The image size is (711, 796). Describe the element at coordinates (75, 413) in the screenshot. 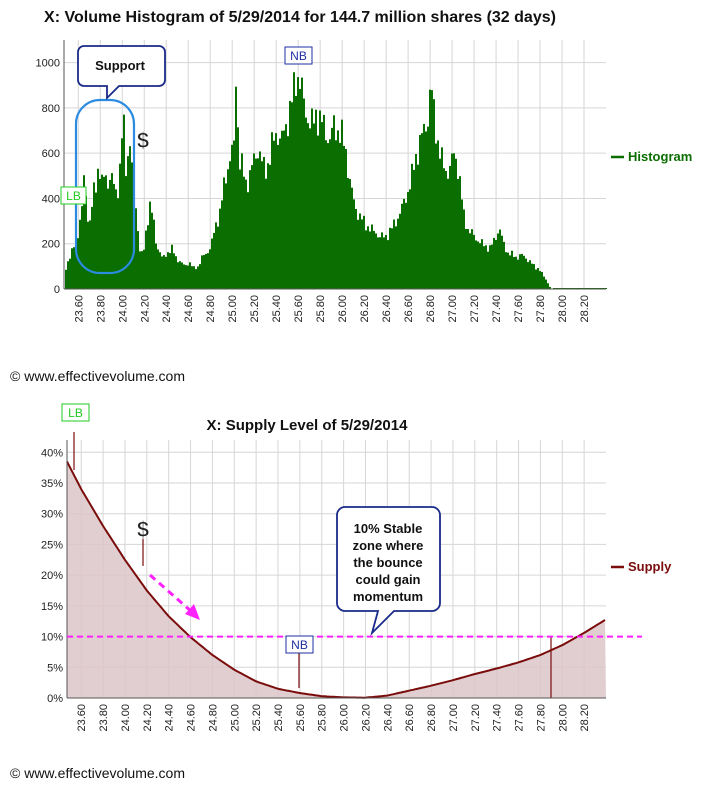

I see `lb-label: LB` at that location.